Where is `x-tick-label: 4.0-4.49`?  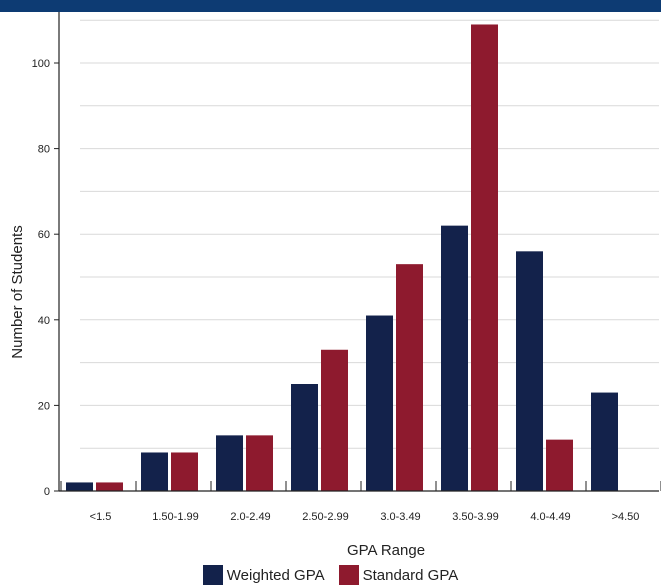
x-tick-label: 4.0-4.49 is located at coordinates (550, 517).